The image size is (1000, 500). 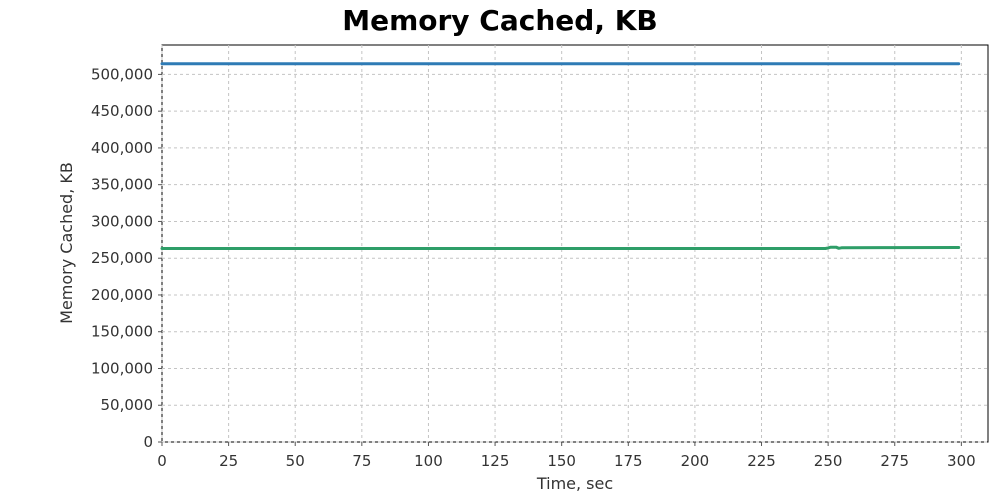 I want to click on x-tick-label: 225, so click(x=761, y=461).